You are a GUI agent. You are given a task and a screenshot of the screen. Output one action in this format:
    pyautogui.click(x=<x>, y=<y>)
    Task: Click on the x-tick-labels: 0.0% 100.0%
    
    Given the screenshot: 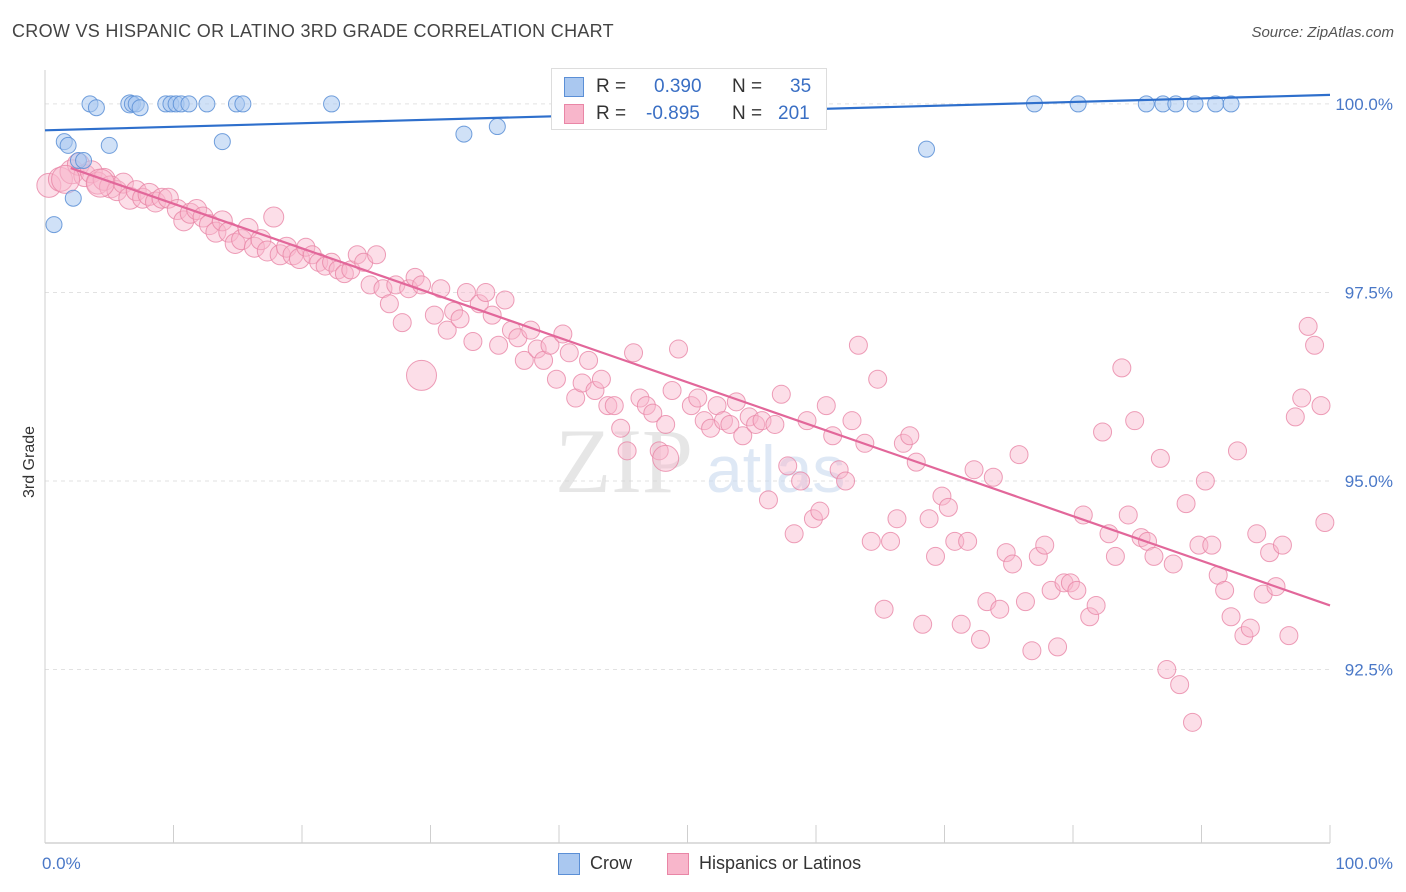 What is the action you would take?
    pyautogui.click(x=717, y=863)
    